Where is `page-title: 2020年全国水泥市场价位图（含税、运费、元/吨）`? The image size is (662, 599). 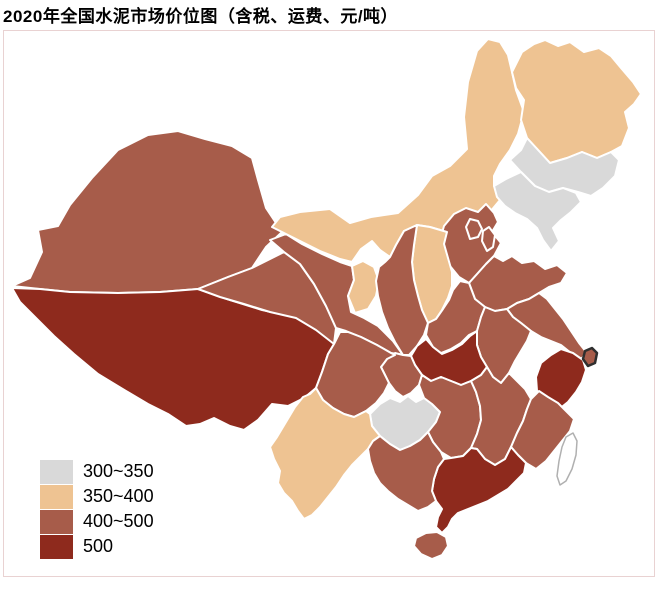 page-title: 2020年全国水泥市场价位图（含税、运费、元/吨） is located at coordinates (201, 16).